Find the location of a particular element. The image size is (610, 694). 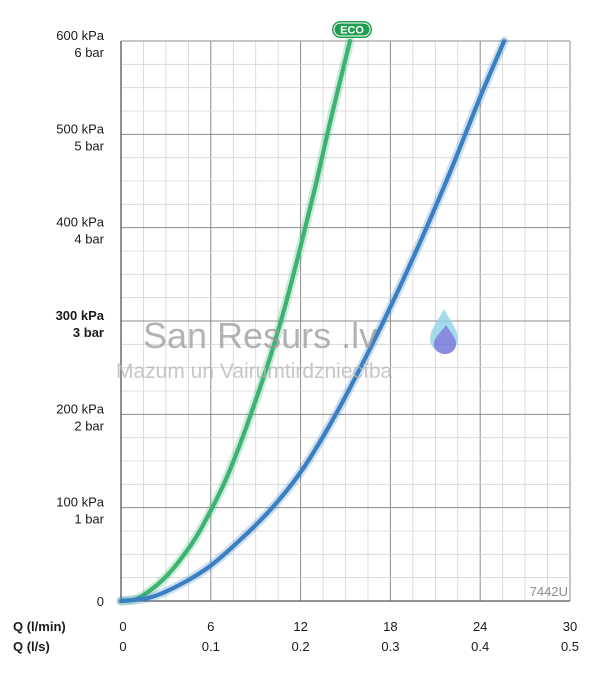

y-tick-label-bar: 1 bar is located at coordinates (89, 519).